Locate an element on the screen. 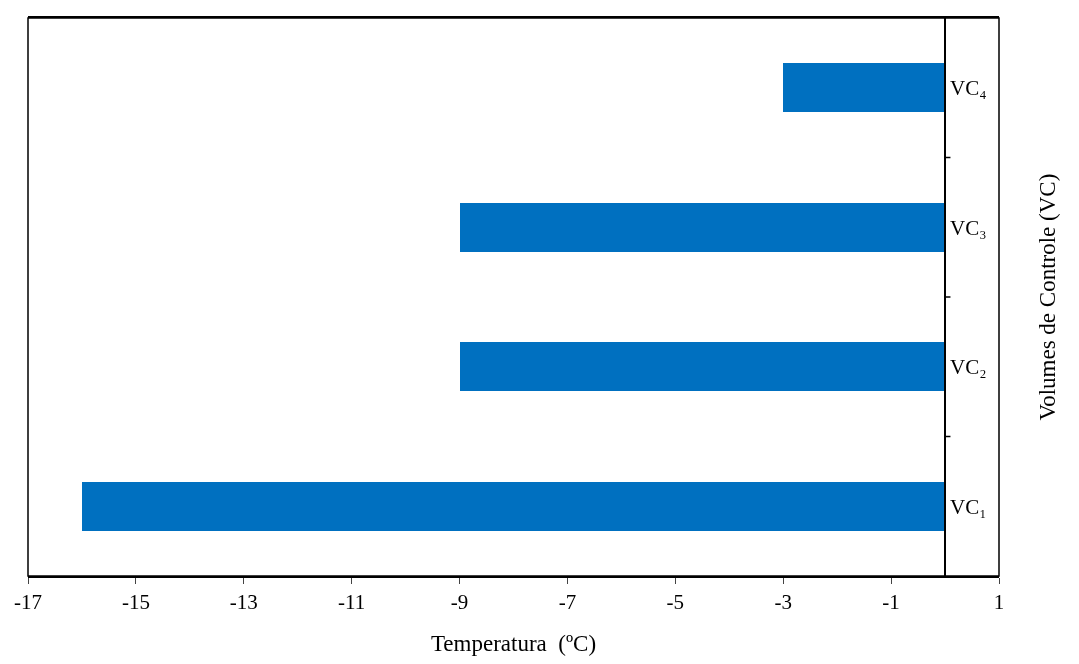  x-tick-label: -13 is located at coordinates (243, 601).